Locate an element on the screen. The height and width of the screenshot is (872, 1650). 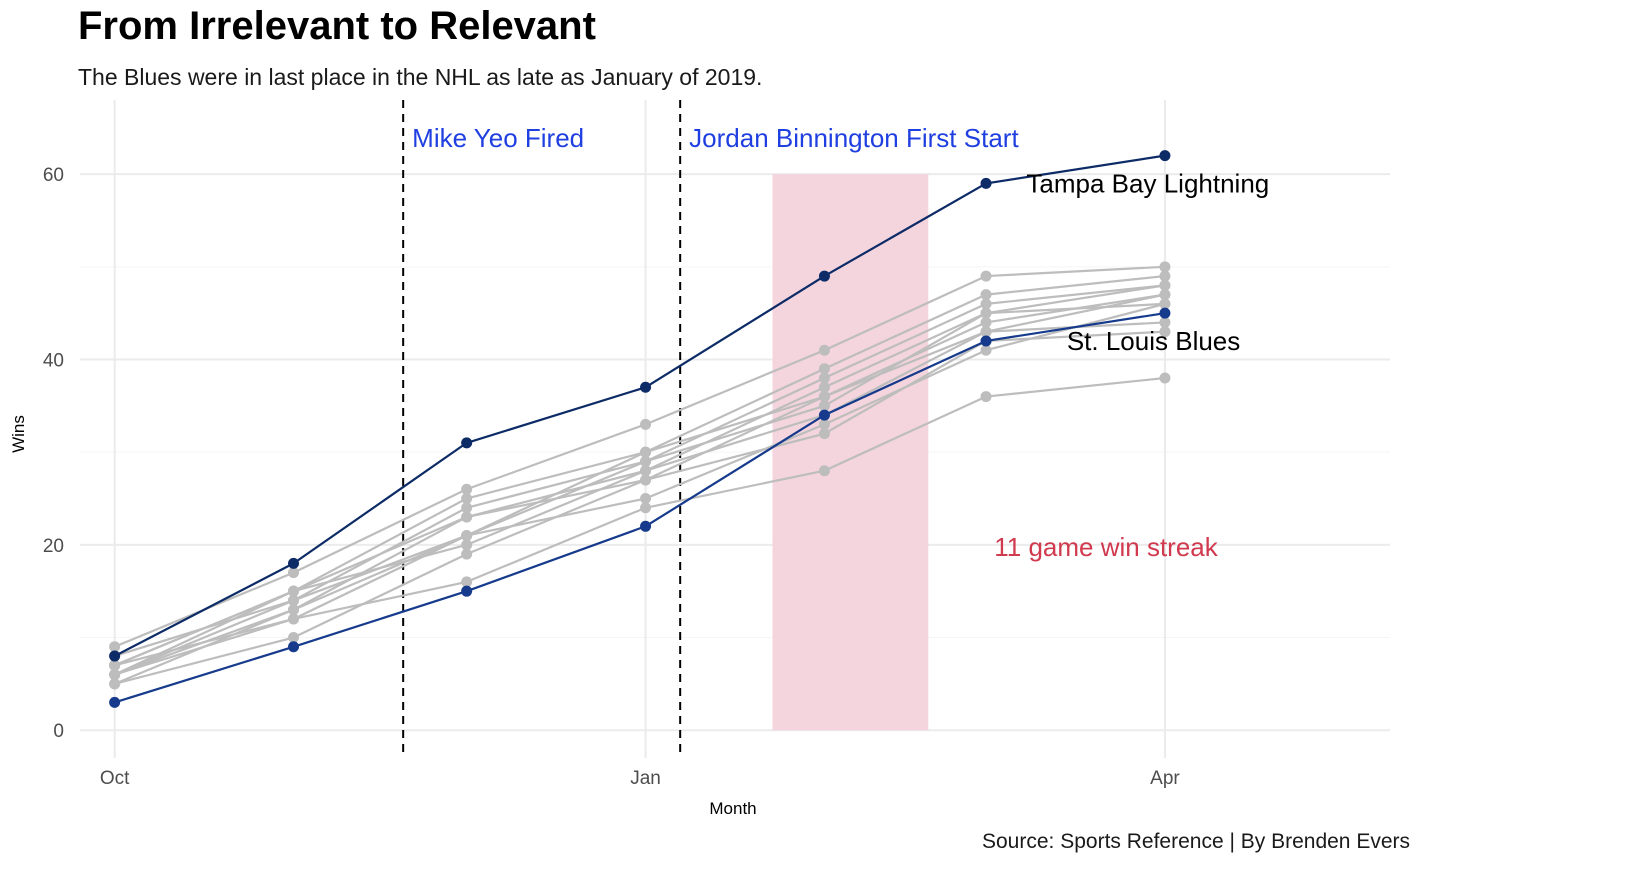
win-streak-label: 11 game win streak is located at coordinates (1106, 547).